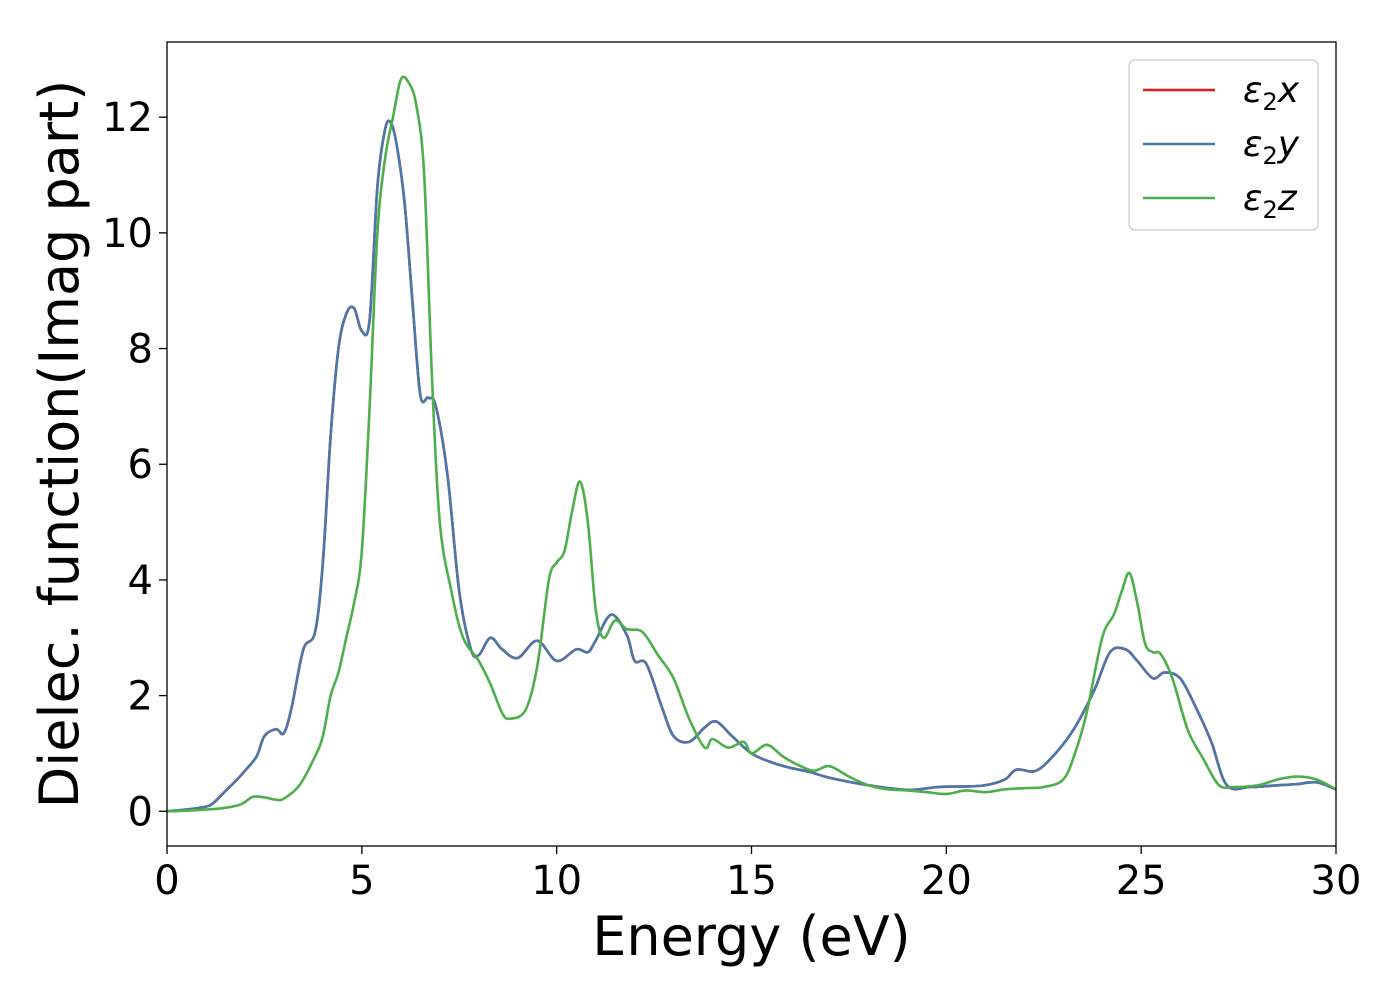  Describe the element at coordinates (1288, 90) in the screenshot. I see `legend-label-tail: x` at that location.